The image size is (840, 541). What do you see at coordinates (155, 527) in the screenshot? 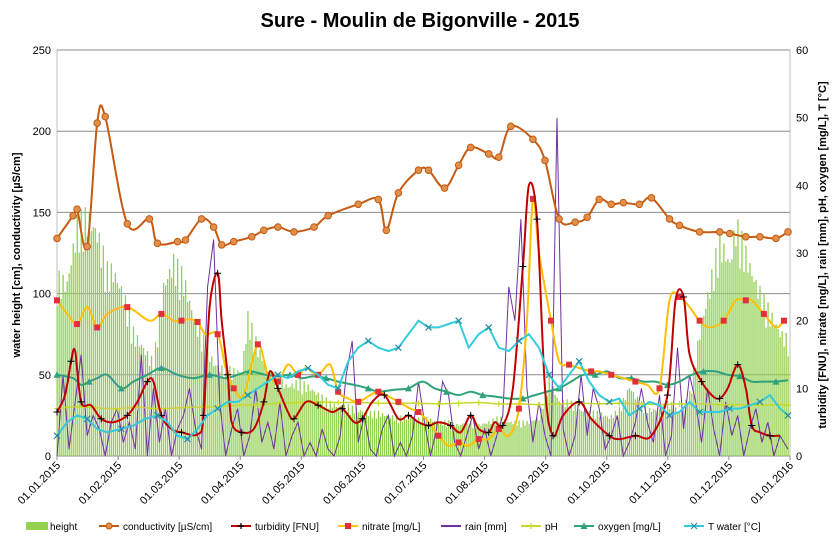
I see `legend-item: conductivity [µS/cm]` at bounding box center [155, 527].